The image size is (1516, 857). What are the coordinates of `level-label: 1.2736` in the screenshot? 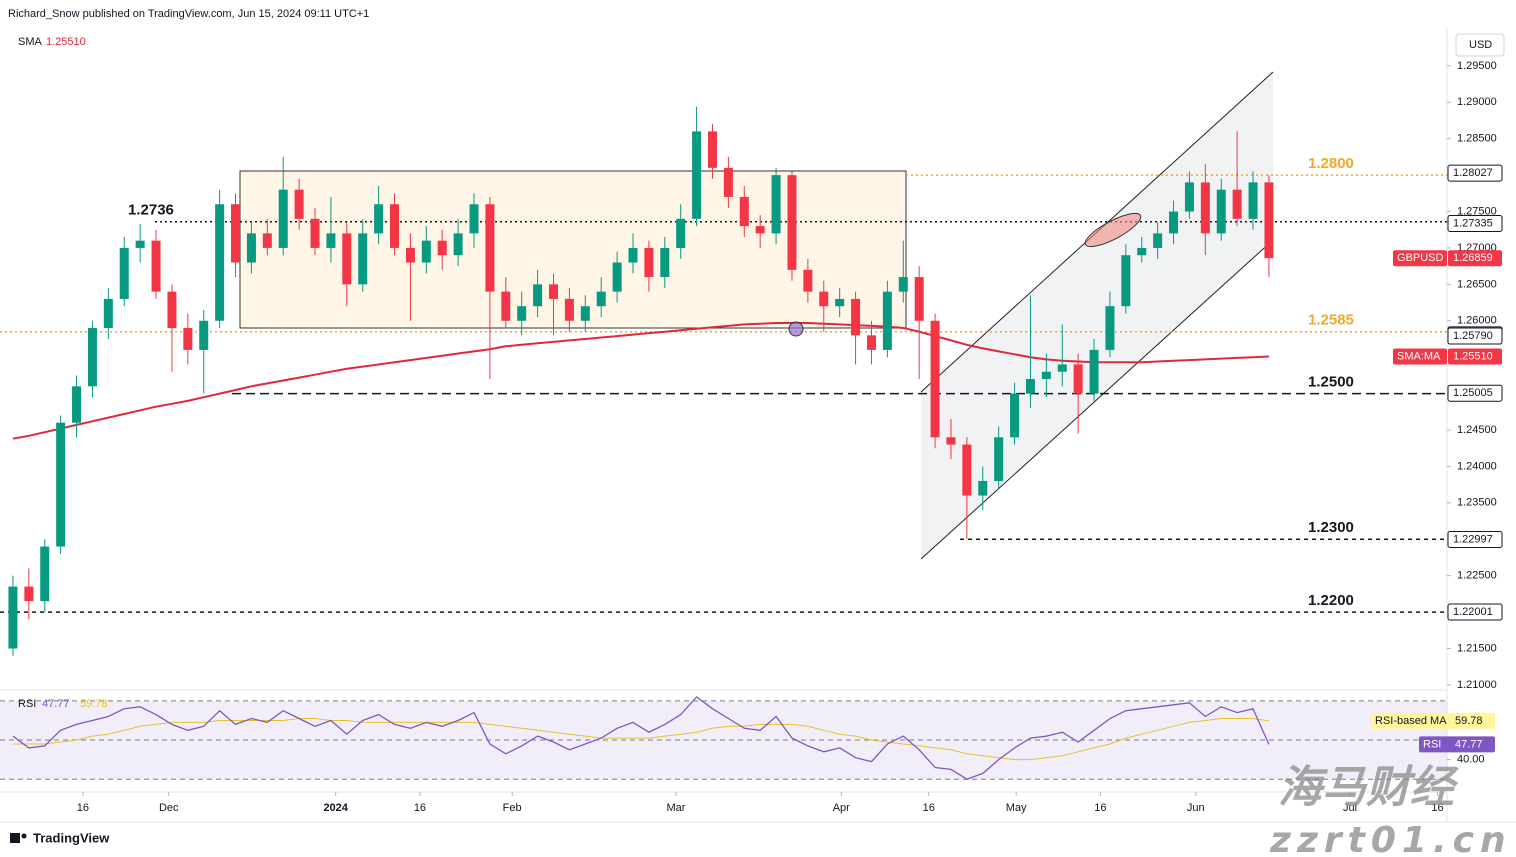 It's located at (151, 210).